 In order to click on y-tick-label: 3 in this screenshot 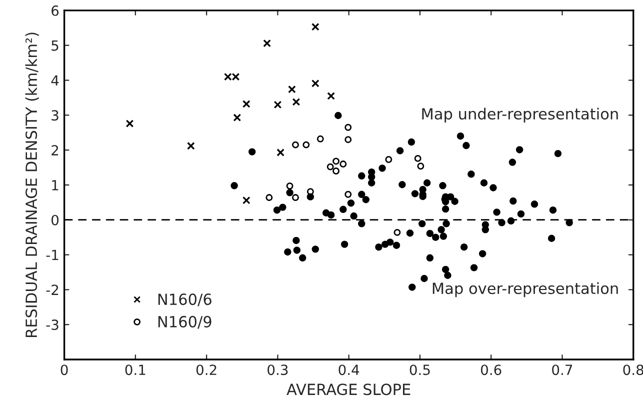, I will do `click(55, 115)`.